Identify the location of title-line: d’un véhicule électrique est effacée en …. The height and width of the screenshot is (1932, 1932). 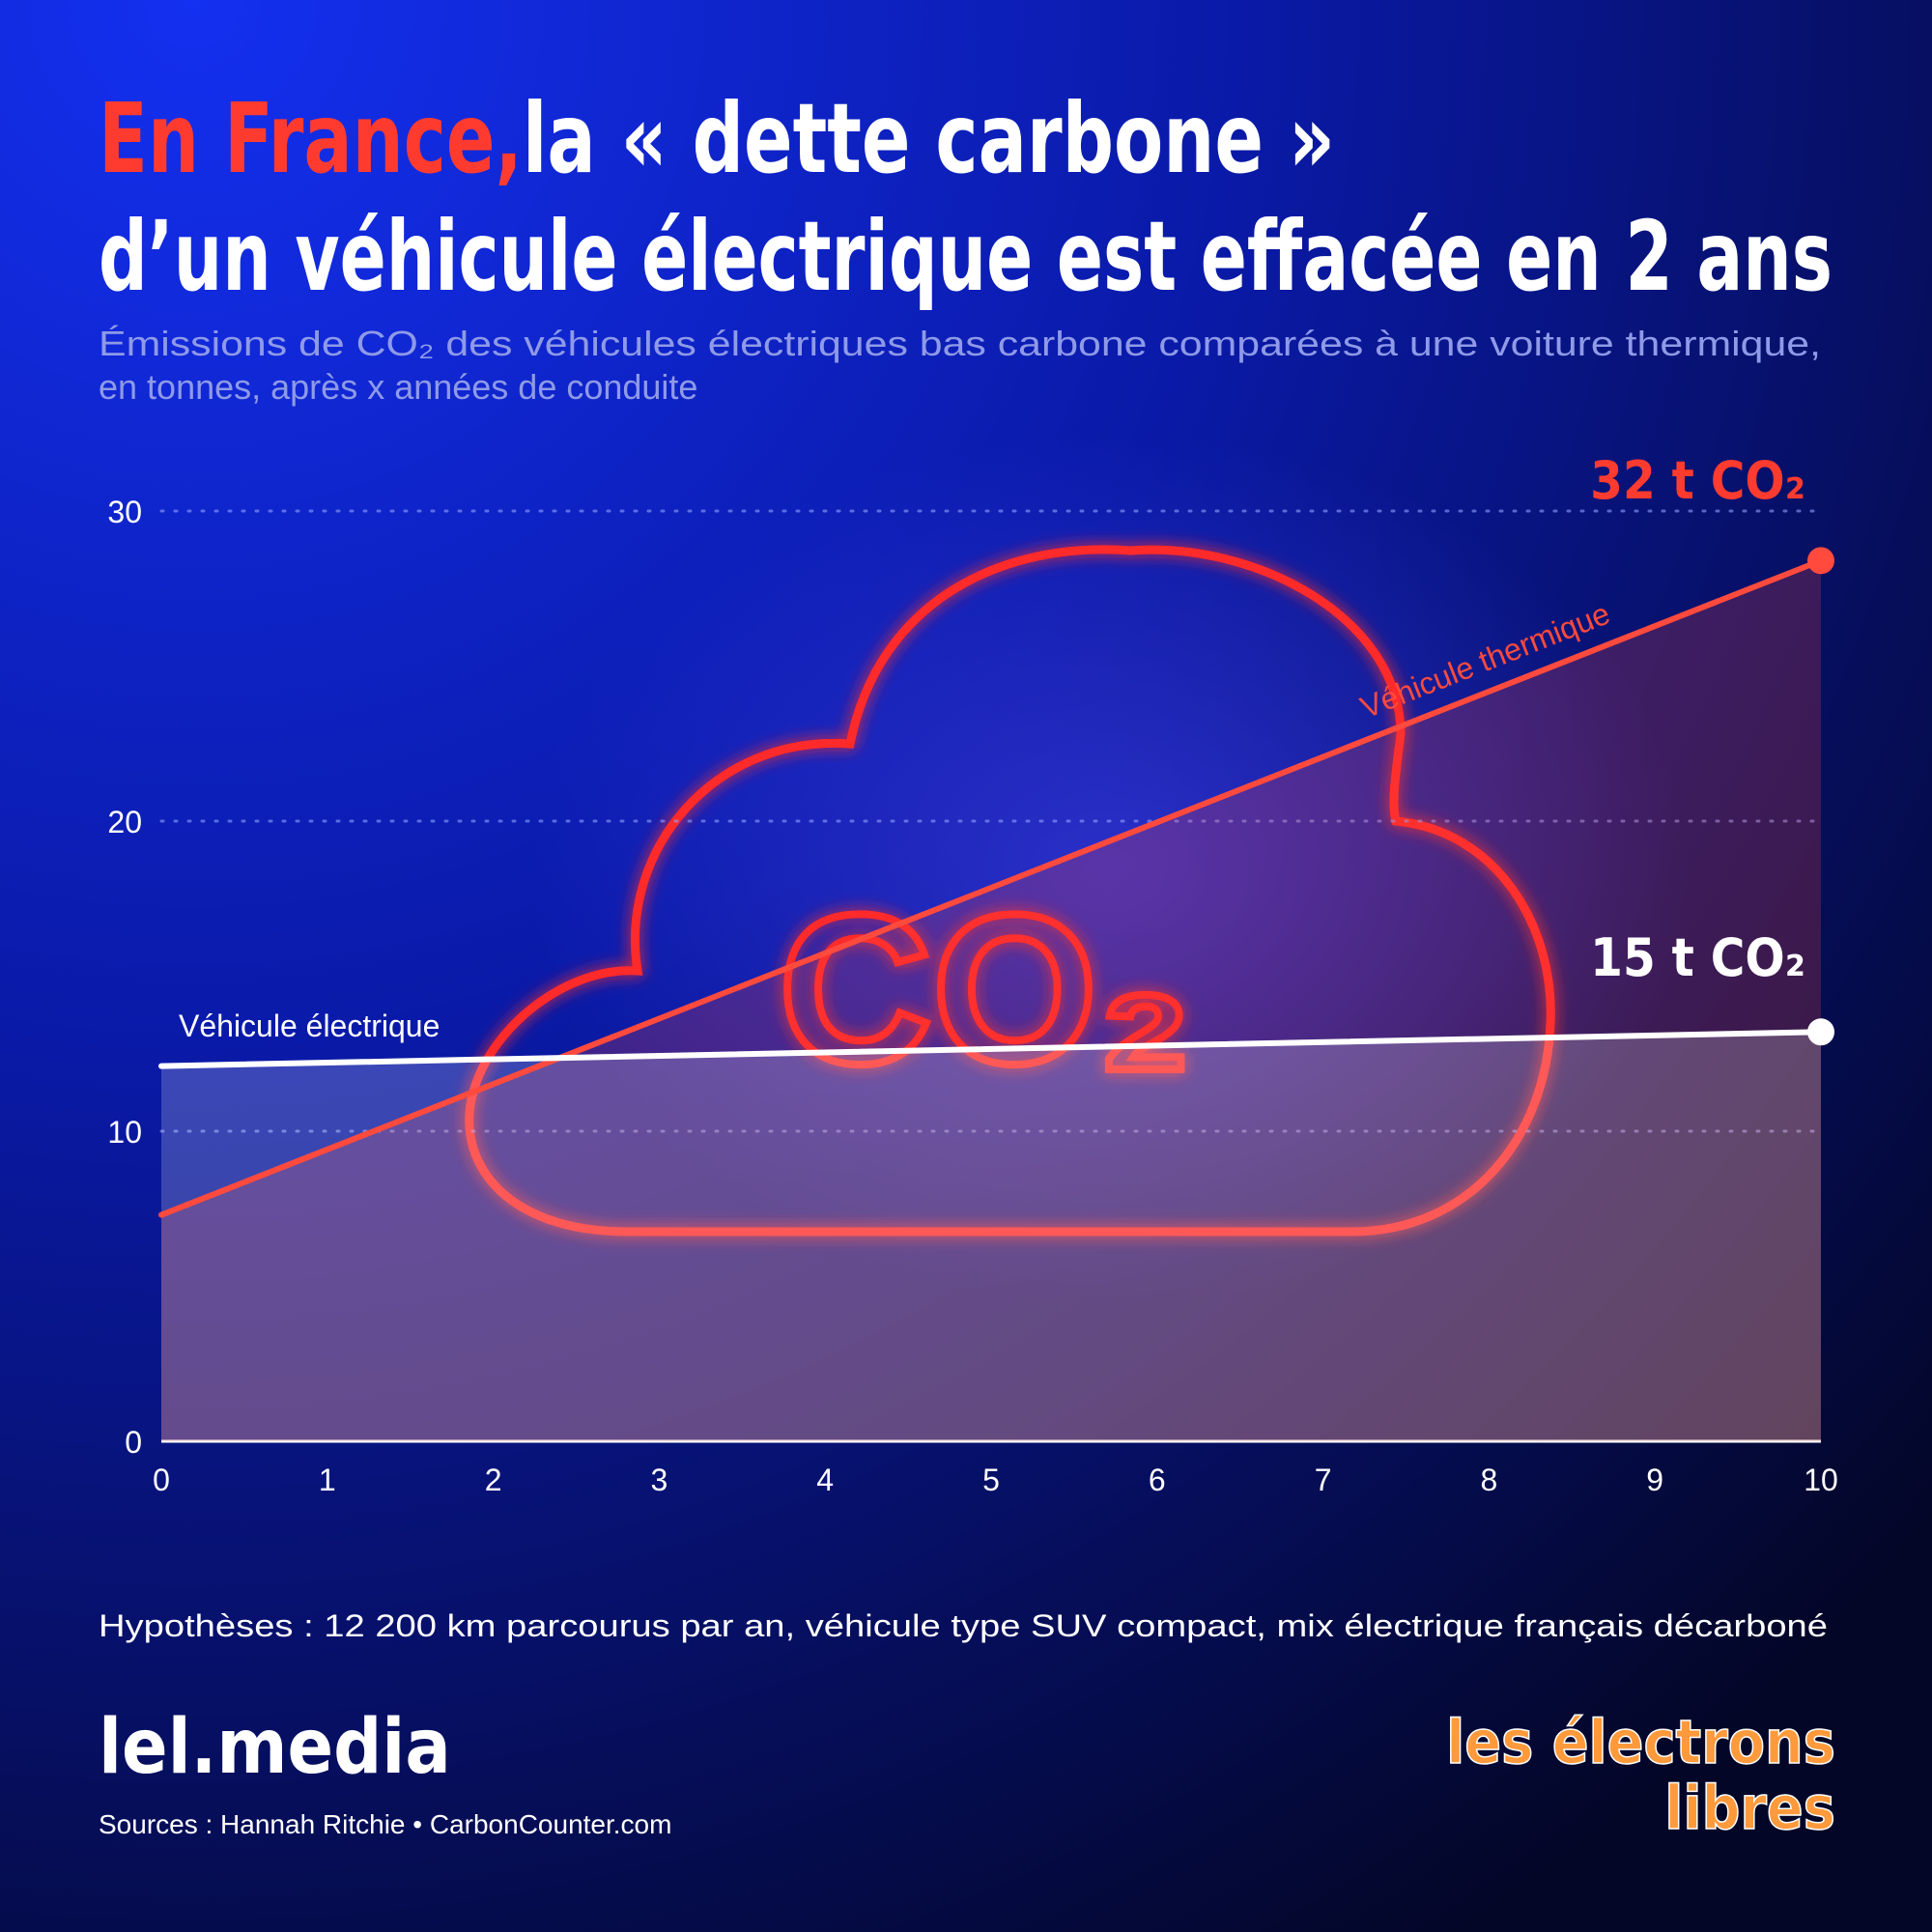
(966, 256).